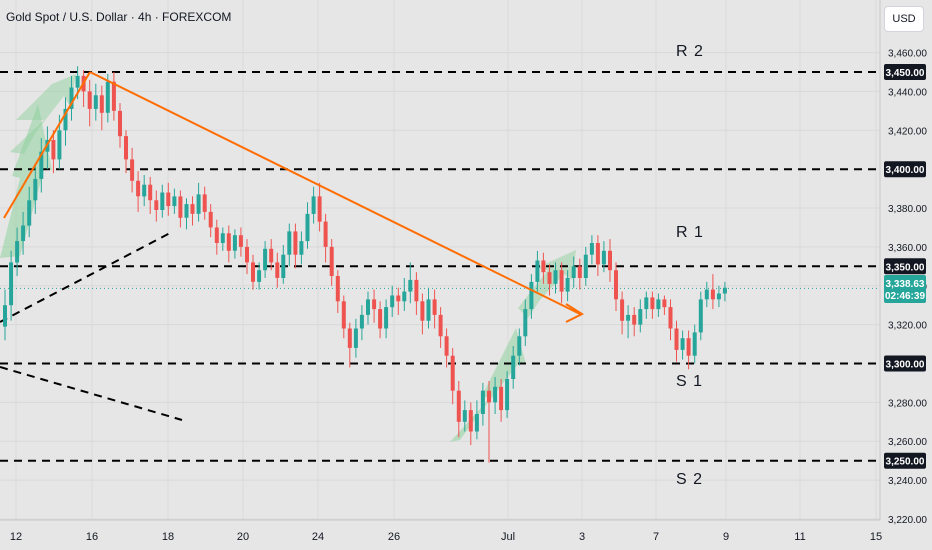 The height and width of the screenshot is (550, 932). What do you see at coordinates (907, 131) in the screenshot?
I see `price-tick-label: 3,420.00` at bounding box center [907, 131].